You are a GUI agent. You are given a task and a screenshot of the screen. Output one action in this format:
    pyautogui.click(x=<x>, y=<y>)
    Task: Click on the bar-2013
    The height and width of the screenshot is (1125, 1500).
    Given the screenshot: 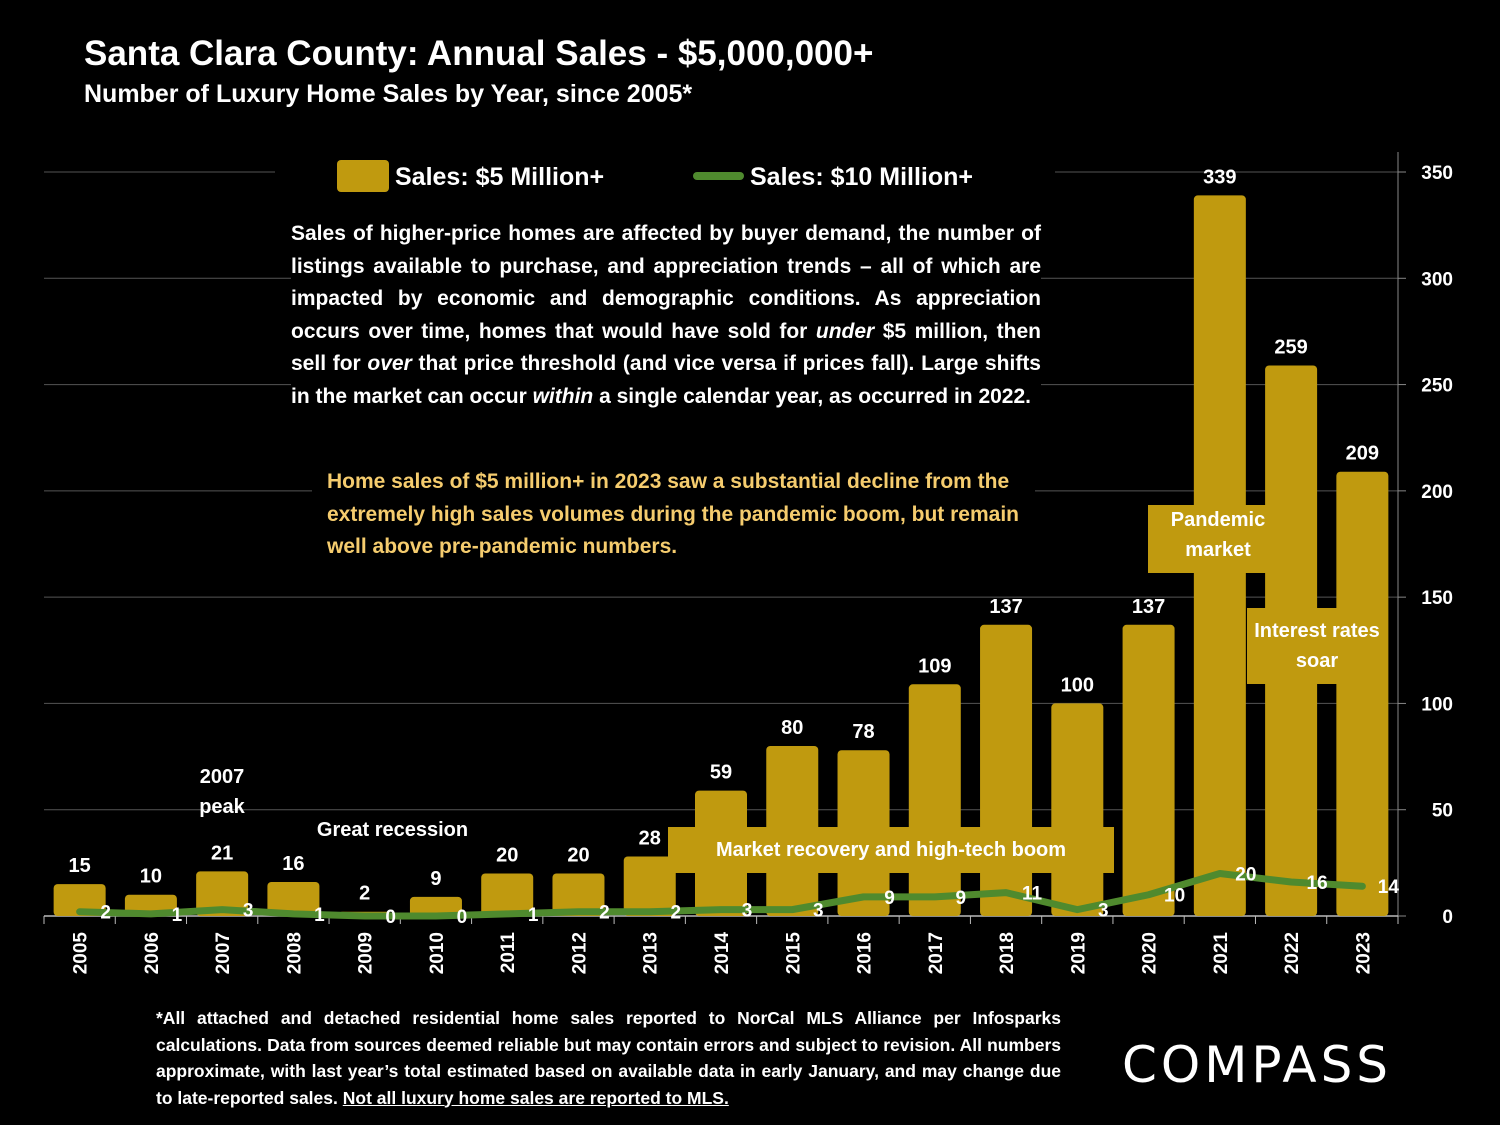 What is the action you would take?
    pyautogui.click(x=649, y=886)
    